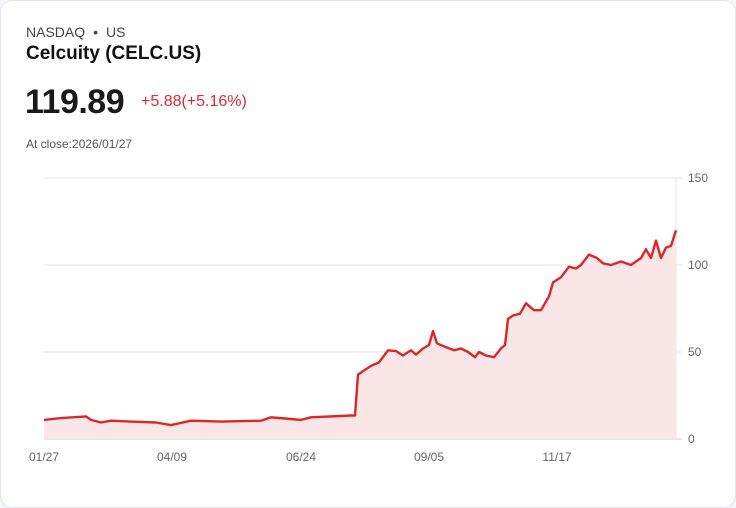 Image resolution: width=736 pixels, height=508 pixels. I want to click on x-tick-label: 09/05, so click(429, 457).